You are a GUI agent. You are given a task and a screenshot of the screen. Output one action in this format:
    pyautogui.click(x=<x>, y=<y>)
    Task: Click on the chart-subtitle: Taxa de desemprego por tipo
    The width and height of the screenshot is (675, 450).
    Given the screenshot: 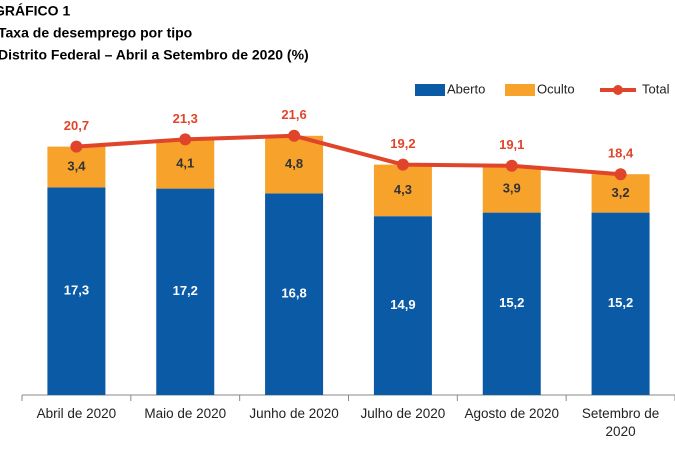 What is the action you would take?
    pyautogui.click(x=96, y=33)
    